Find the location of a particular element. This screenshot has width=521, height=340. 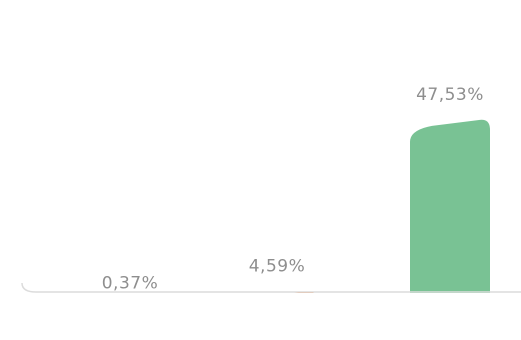

x-axis-baseline is located at coordinates (271, 287).